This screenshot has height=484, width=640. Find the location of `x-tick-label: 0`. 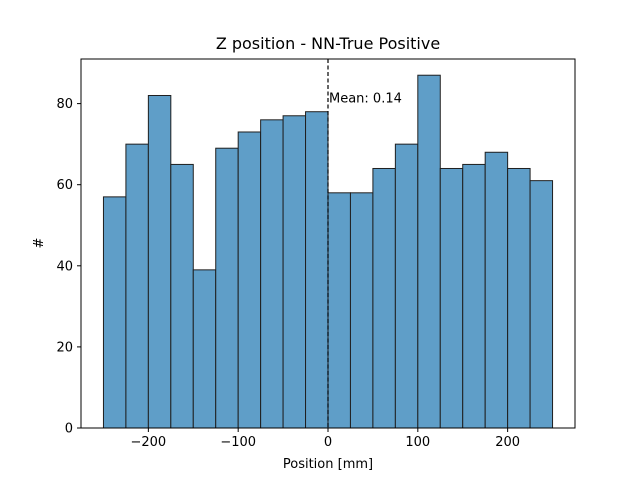

x-tick-label: 0 is located at coordinates (328, 442).